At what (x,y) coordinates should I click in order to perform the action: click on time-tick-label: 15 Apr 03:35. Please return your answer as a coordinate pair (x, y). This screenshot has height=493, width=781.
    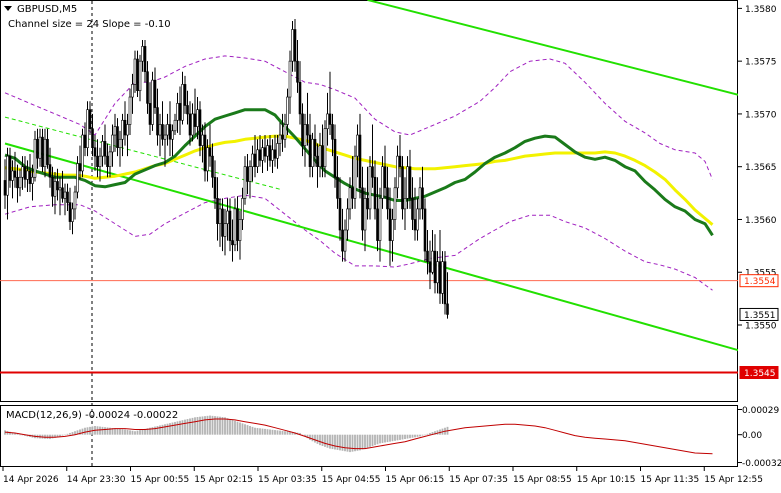
    Looking at the image, I should click on (287, 480).